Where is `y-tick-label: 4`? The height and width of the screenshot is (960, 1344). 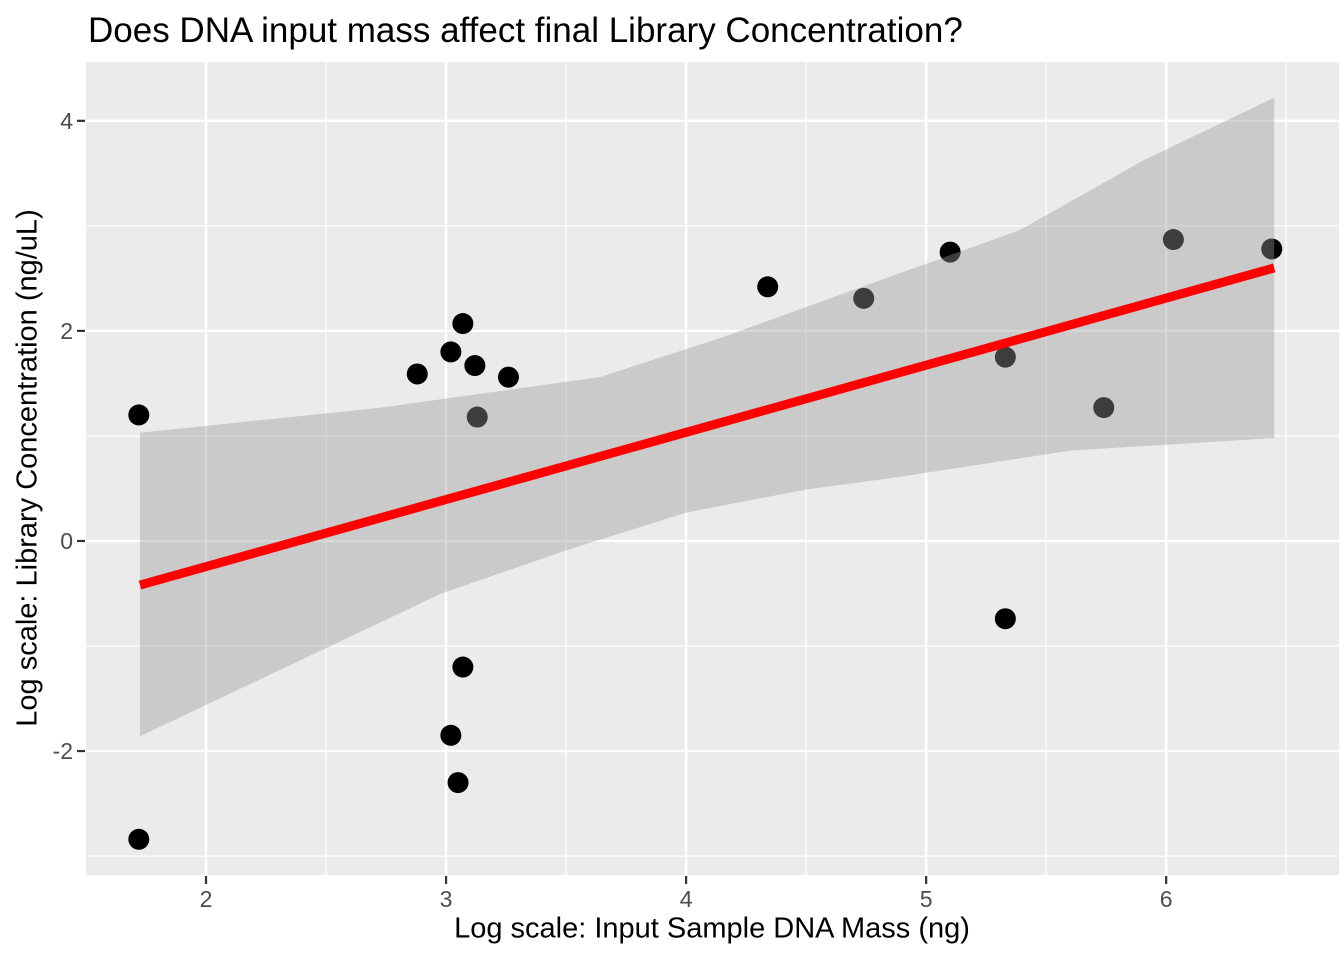
y-tick-label: 4 is located at coordinates (66, 121).